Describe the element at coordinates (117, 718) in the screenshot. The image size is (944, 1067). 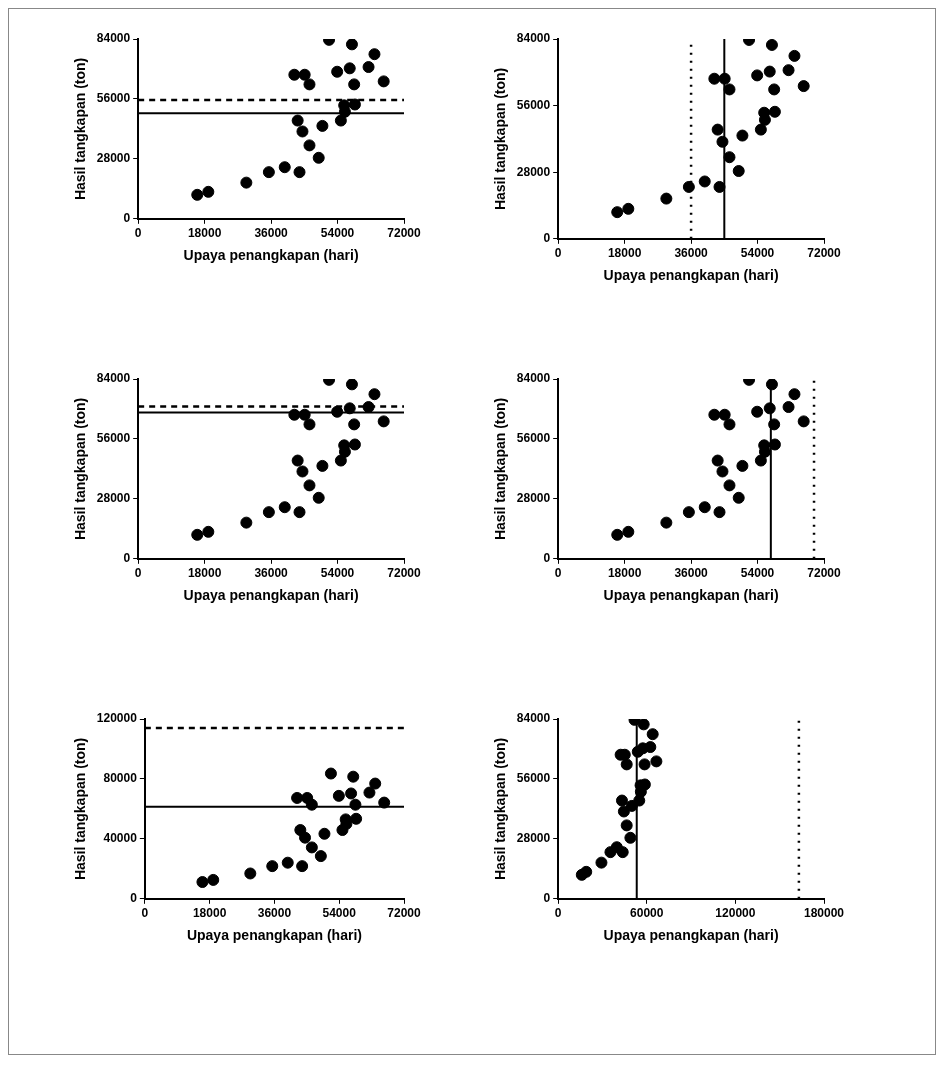
I see `y-tick-label: 120000` at that location.